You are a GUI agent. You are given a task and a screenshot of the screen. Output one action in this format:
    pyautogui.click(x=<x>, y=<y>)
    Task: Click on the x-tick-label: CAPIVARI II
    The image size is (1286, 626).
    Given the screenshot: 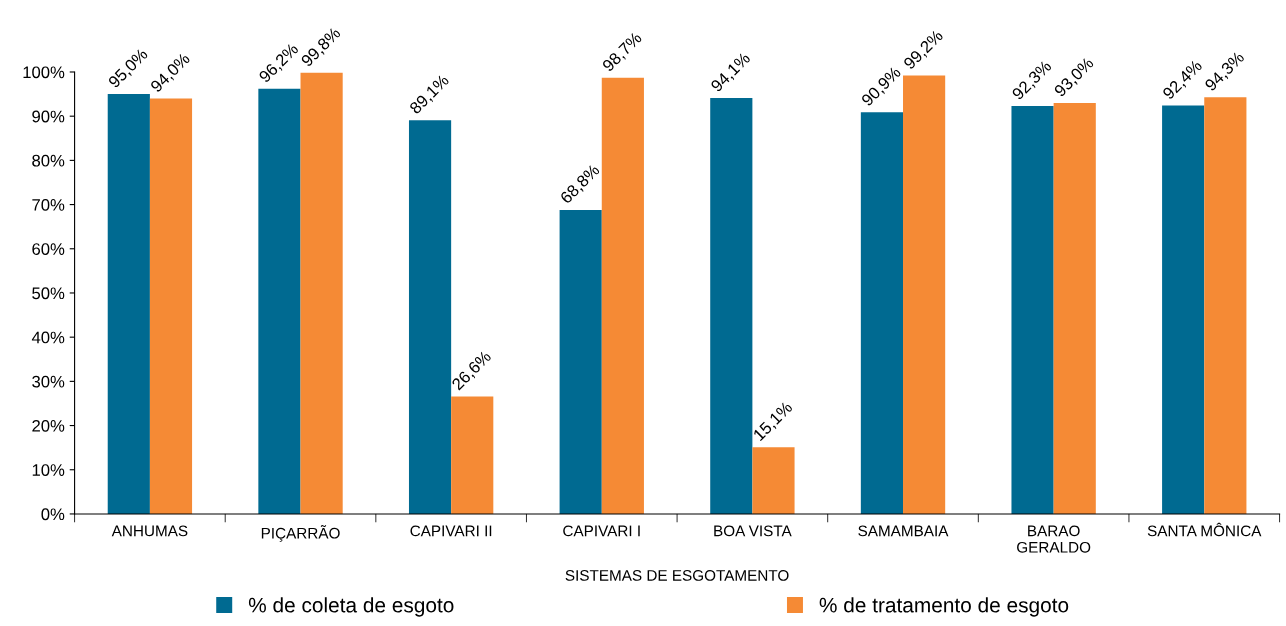 What is the action you would take?
    pyautogui.click(x=451, y=531)
    